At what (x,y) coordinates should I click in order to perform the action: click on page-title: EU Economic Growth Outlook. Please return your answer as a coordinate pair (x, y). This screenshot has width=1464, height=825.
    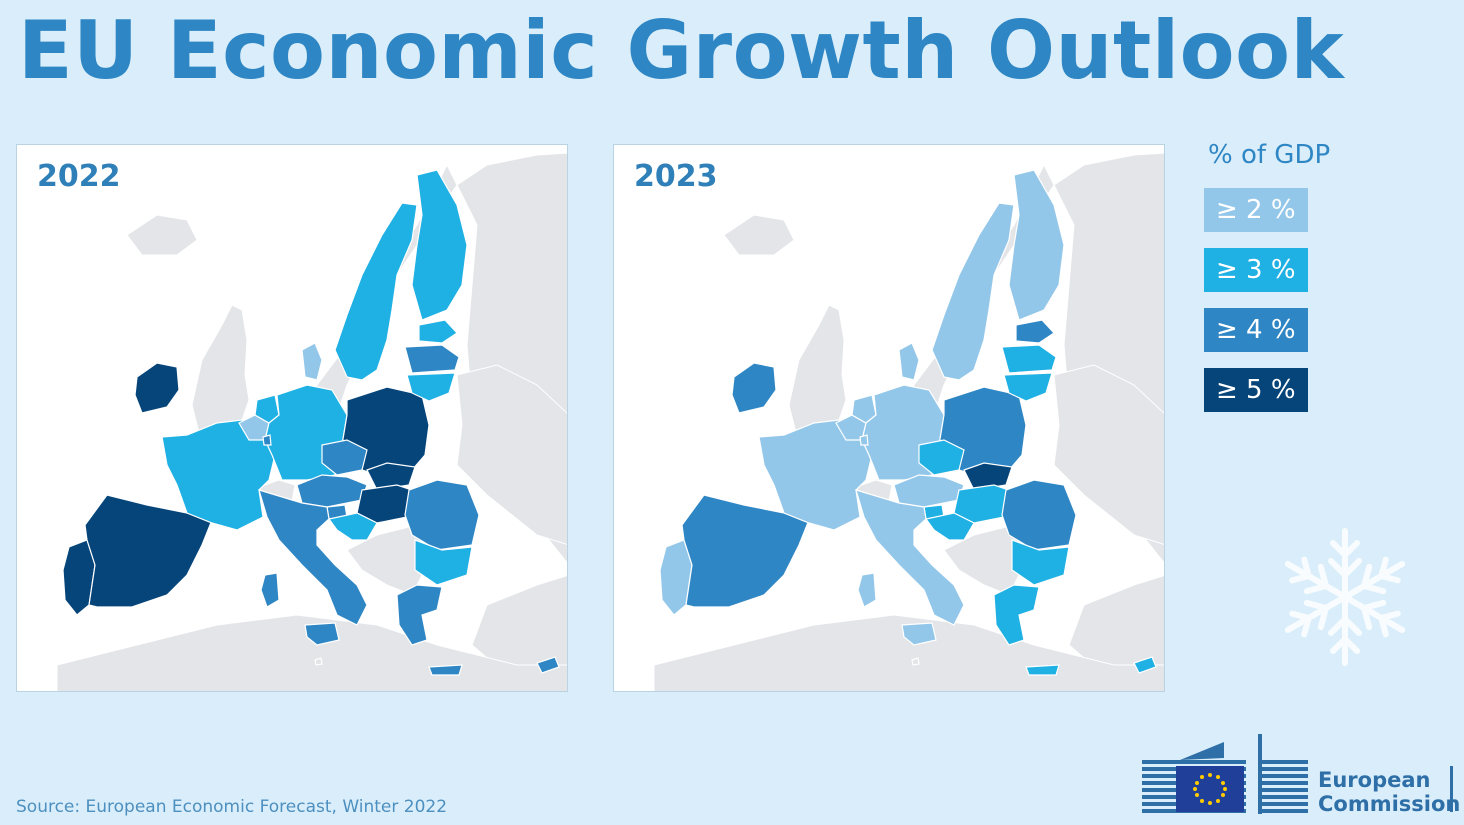
    Looking at the image, I should click on (681, 50).